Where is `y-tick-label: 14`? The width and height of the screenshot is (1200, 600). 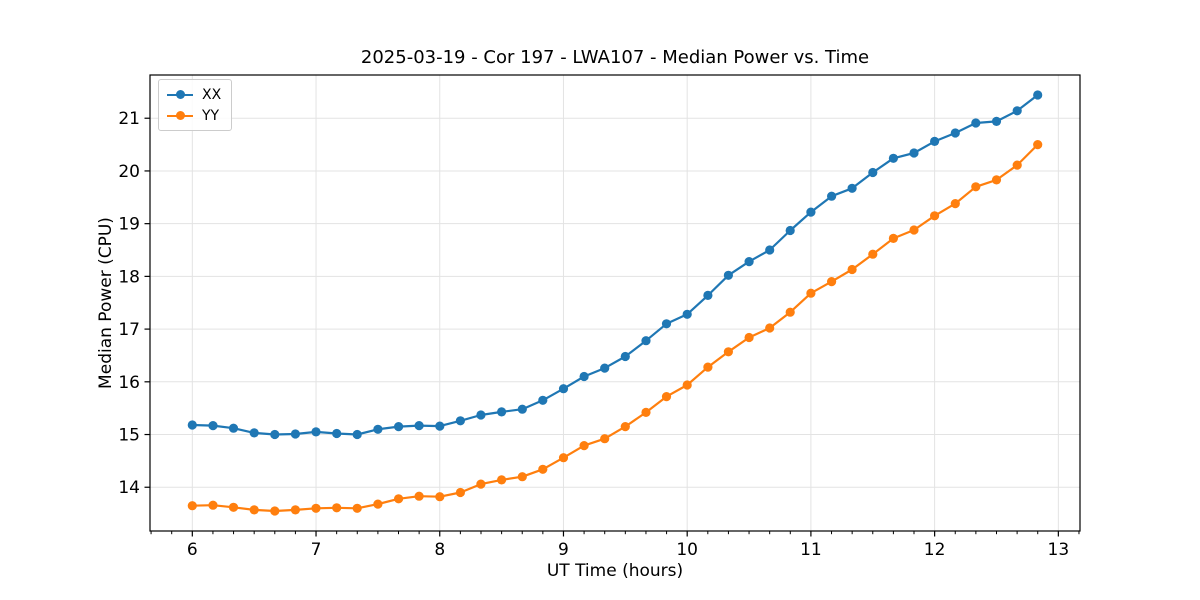 y-tick-label: 14 is located at coordinates (129, 488).